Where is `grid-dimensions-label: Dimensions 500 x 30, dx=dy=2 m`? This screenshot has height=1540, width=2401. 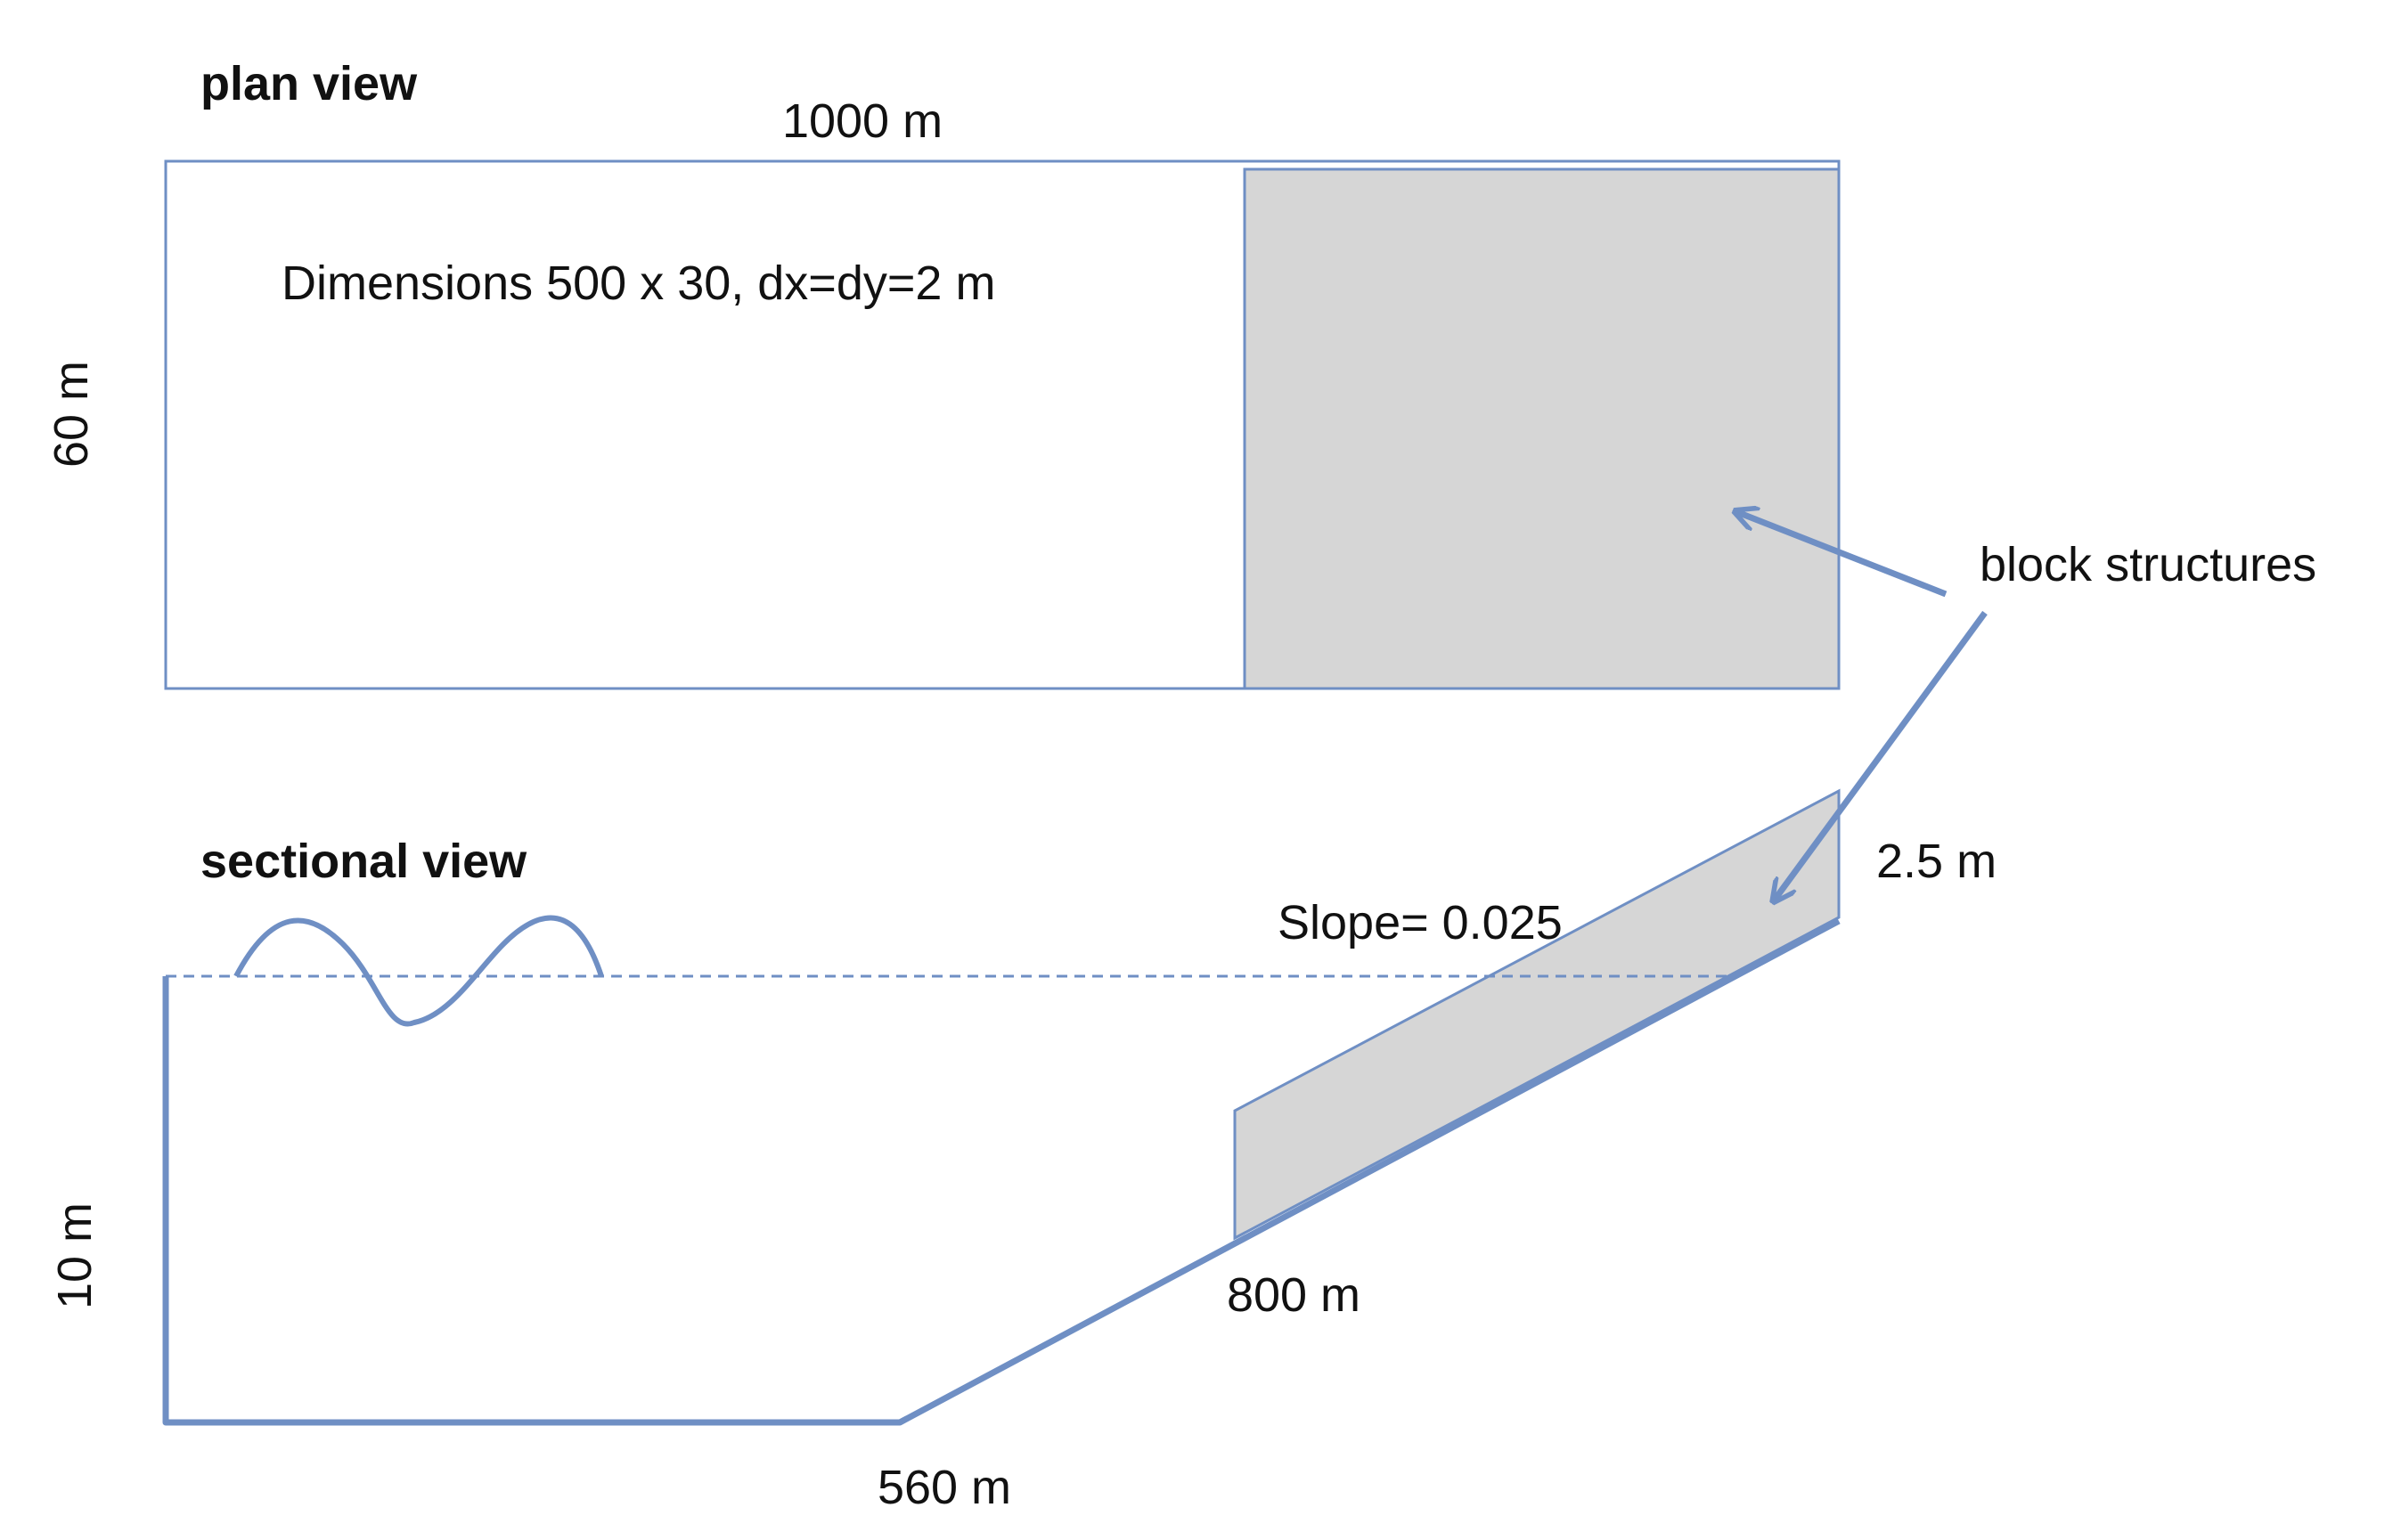 grid-dimensions-label: Dimensions 500 x 30, dx=dy=2 m is located at coordinates (638, 283).